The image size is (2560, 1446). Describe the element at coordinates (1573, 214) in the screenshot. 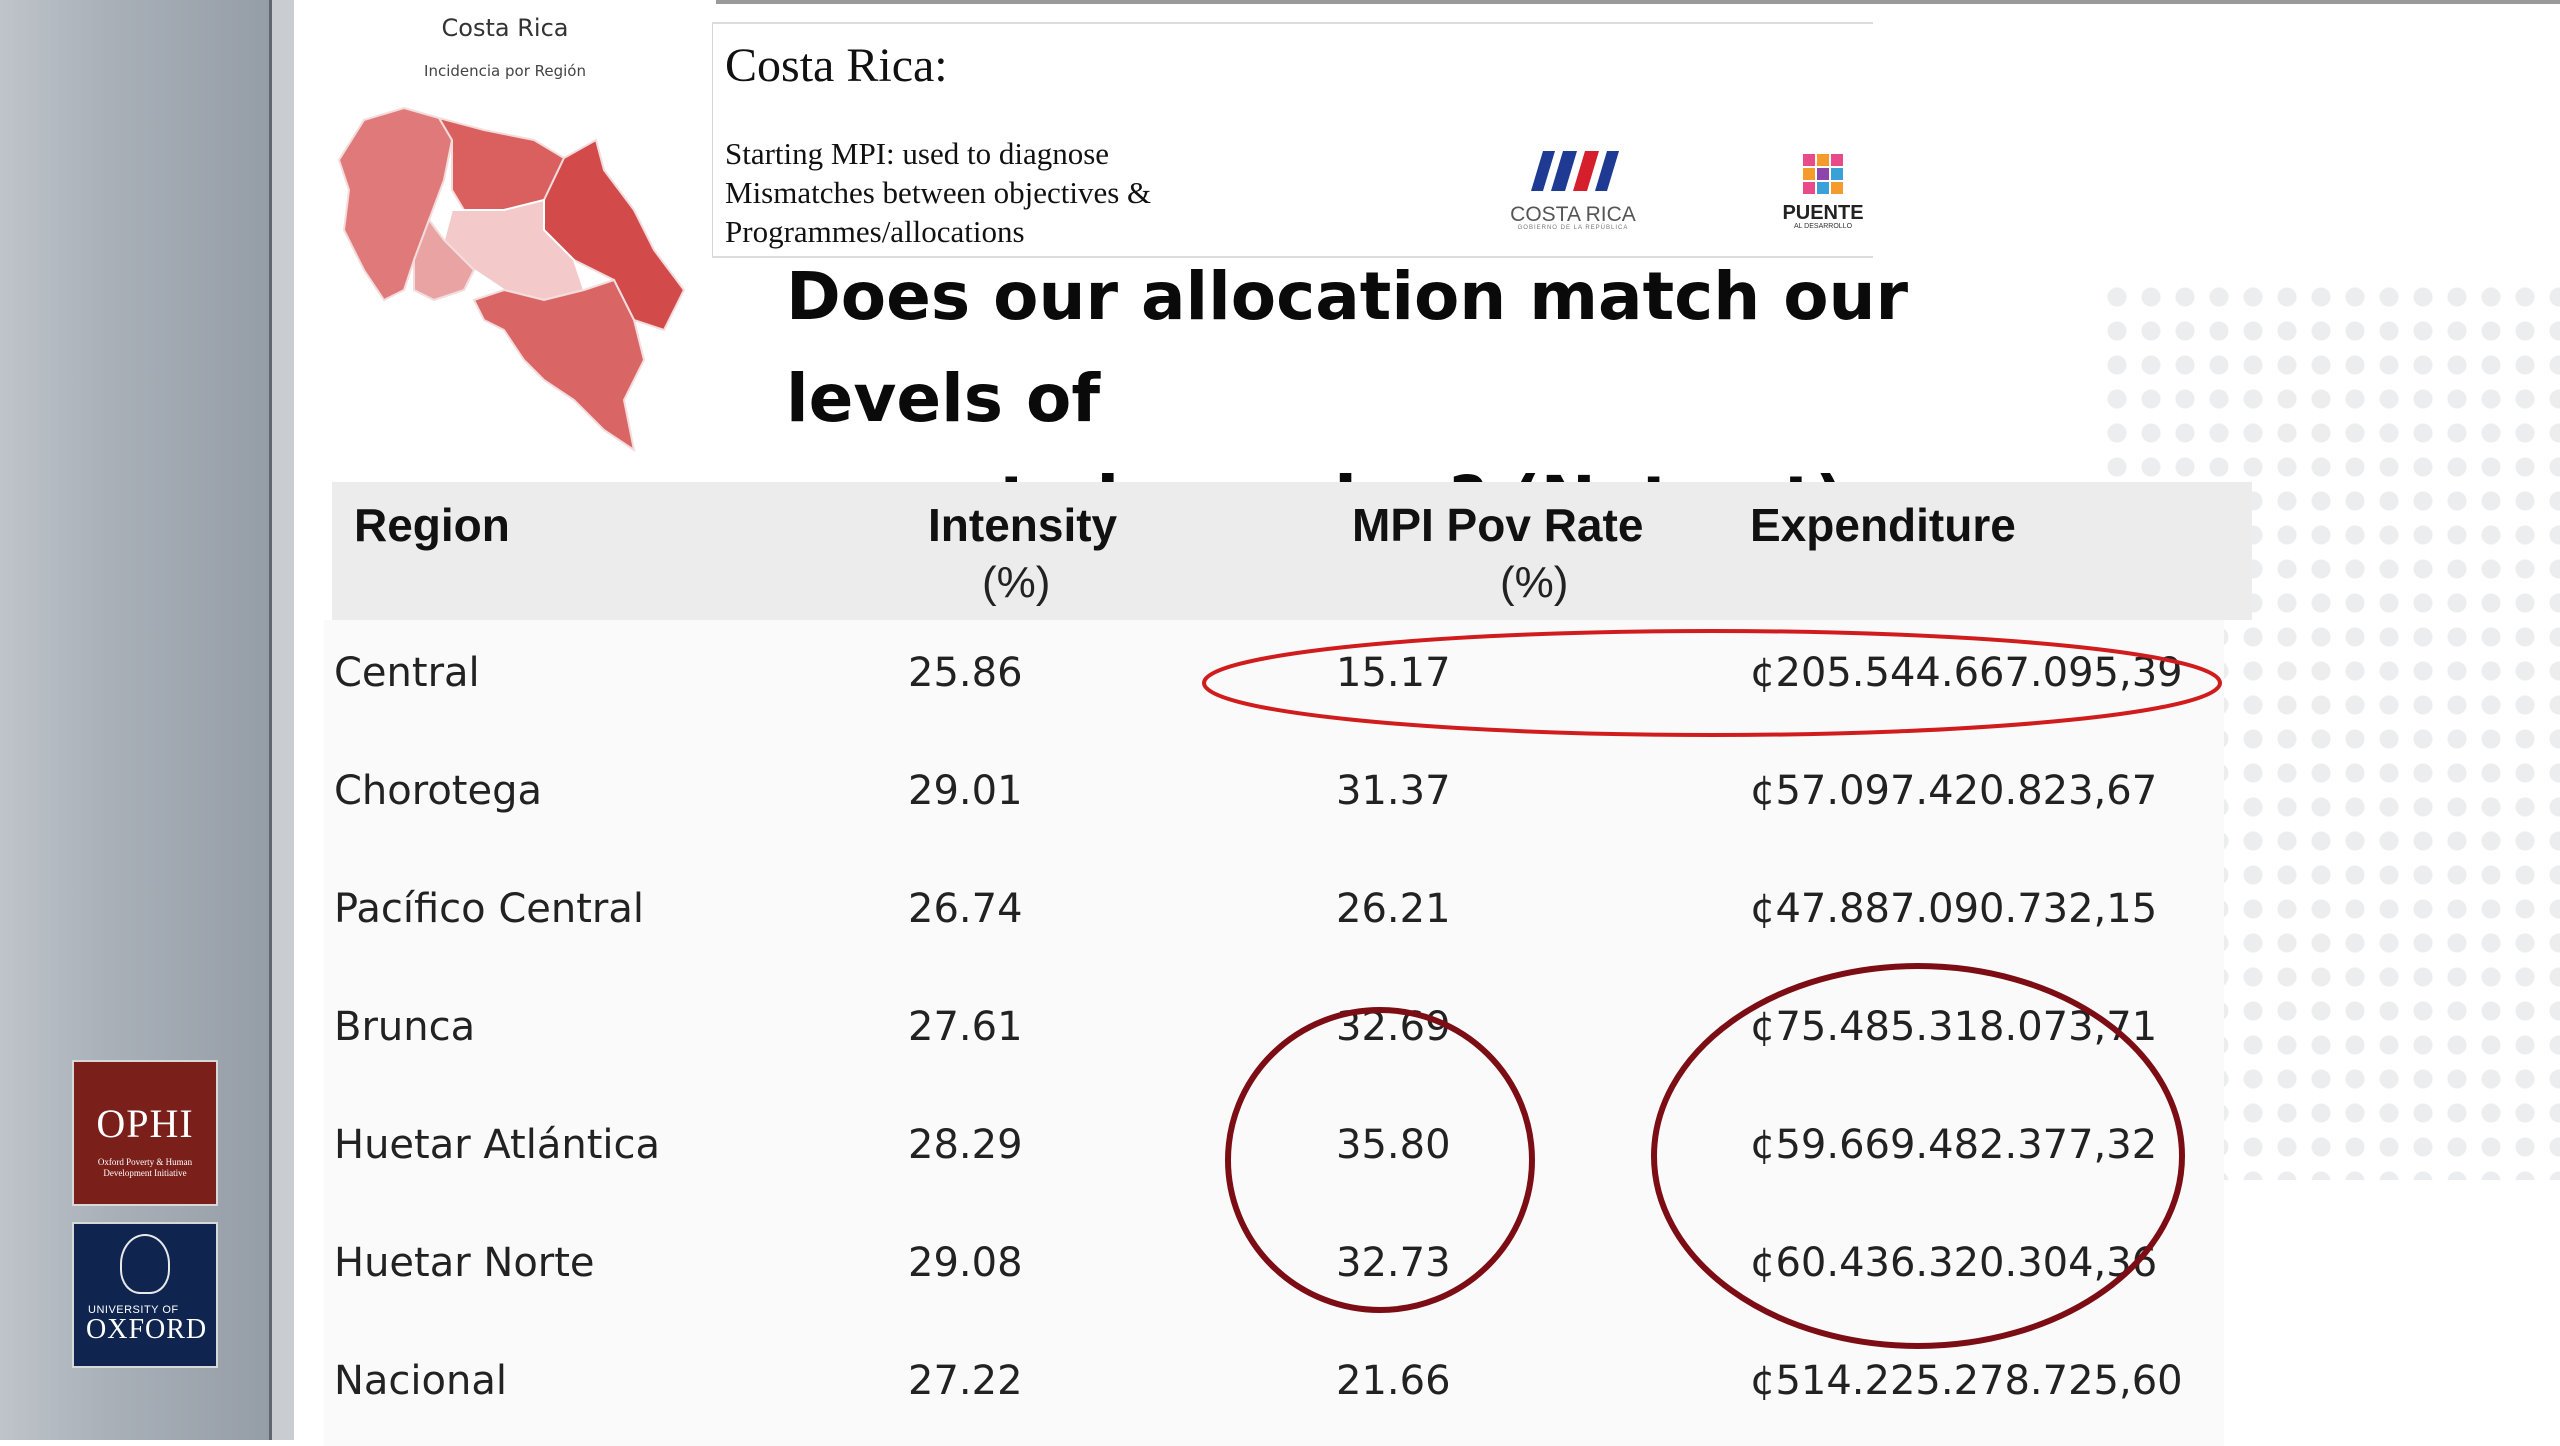

I see `costa-rica-logo-label: COSTA RICA` at that location.